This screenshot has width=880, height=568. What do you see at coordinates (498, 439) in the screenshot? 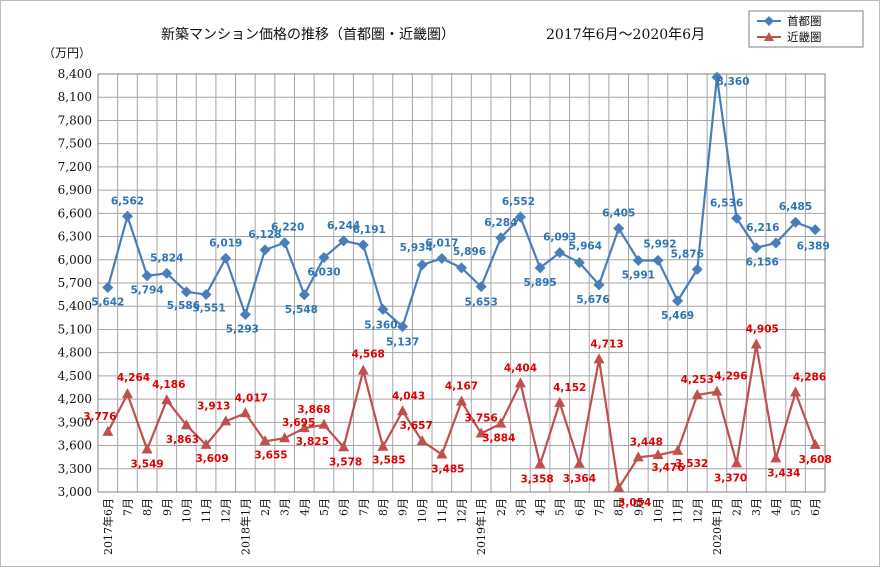
I see `series-2-data-label: 3,884` at bounding box center [498, 439].